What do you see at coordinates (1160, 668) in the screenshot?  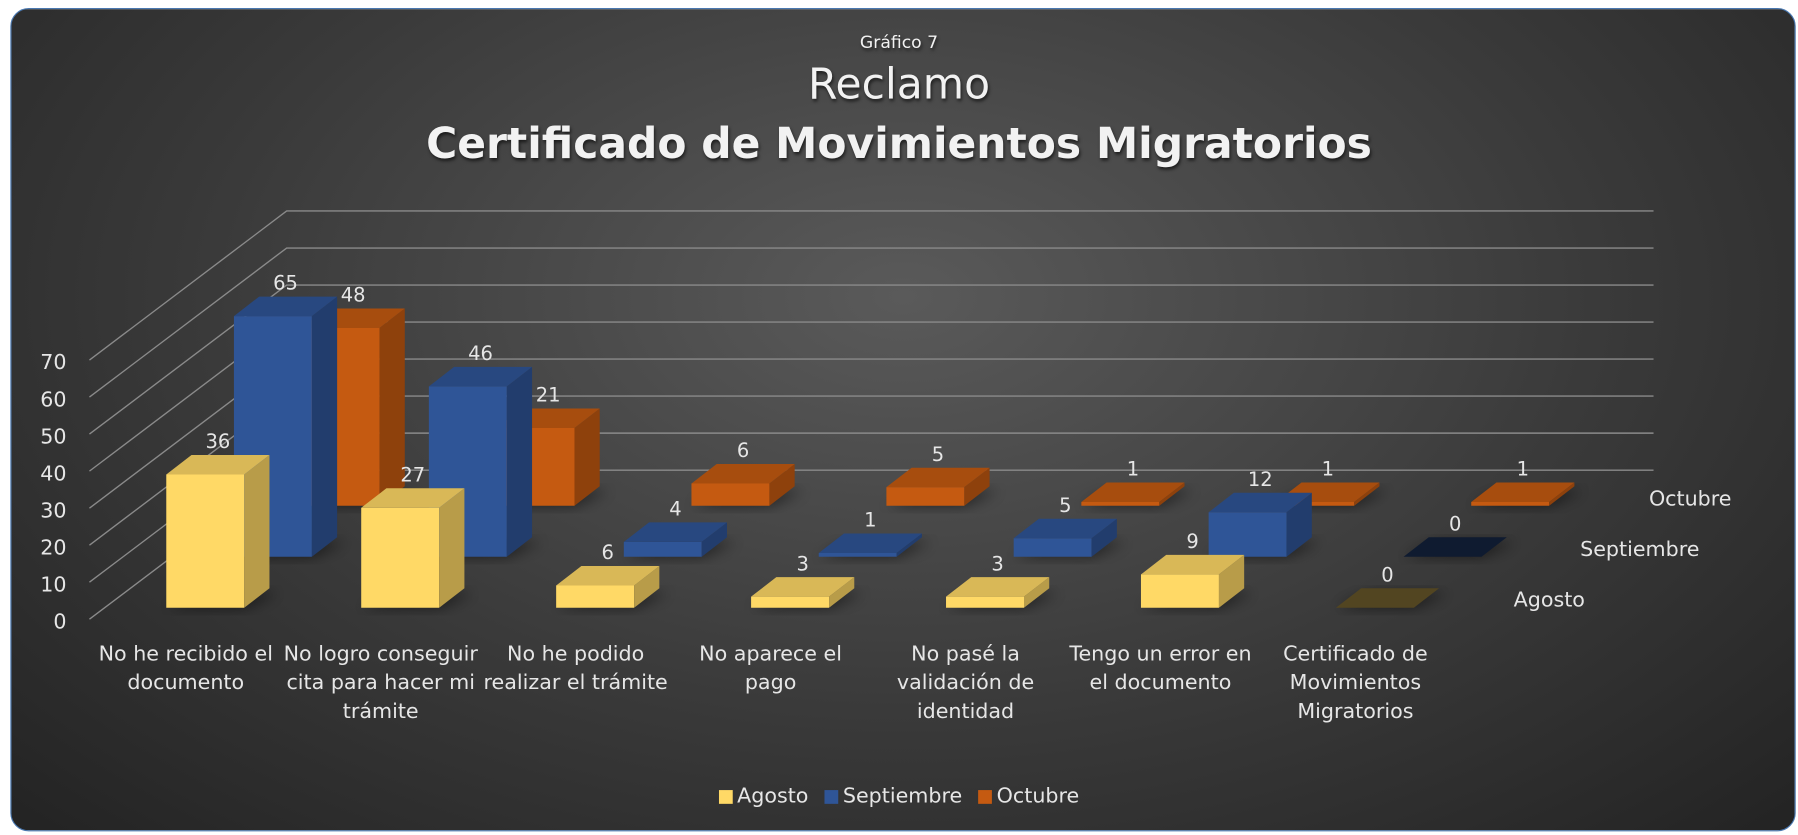 I see `x-tick-label: Tengo un error en el documento` at bounding box center [1160, 668].